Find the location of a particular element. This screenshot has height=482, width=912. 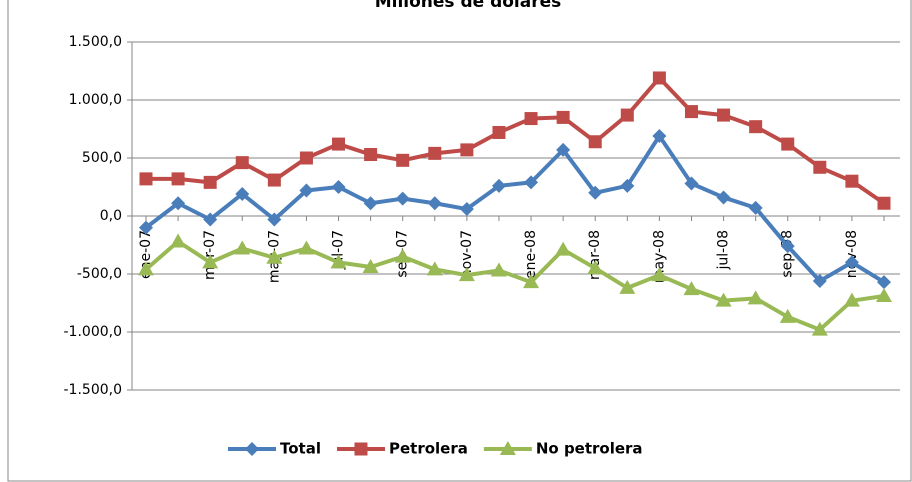

x-tick-label: nov-07 is located at coordinates (467, 254).